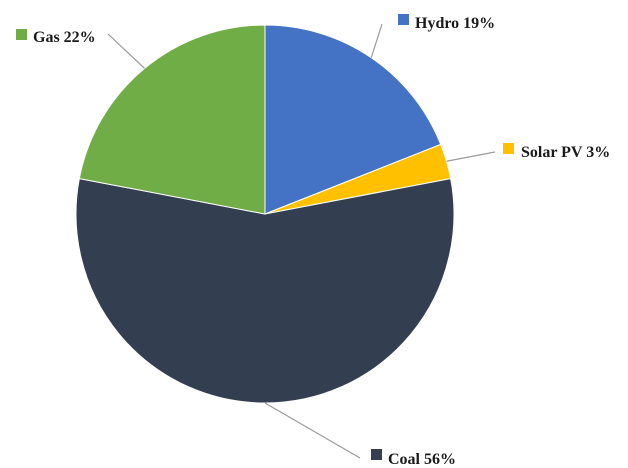 Image resolution: width=628 pixels, height=468 pixels. Describe the element at coordinates (126, 51) in the screenshot. I see `leader-line-gas` at that location.